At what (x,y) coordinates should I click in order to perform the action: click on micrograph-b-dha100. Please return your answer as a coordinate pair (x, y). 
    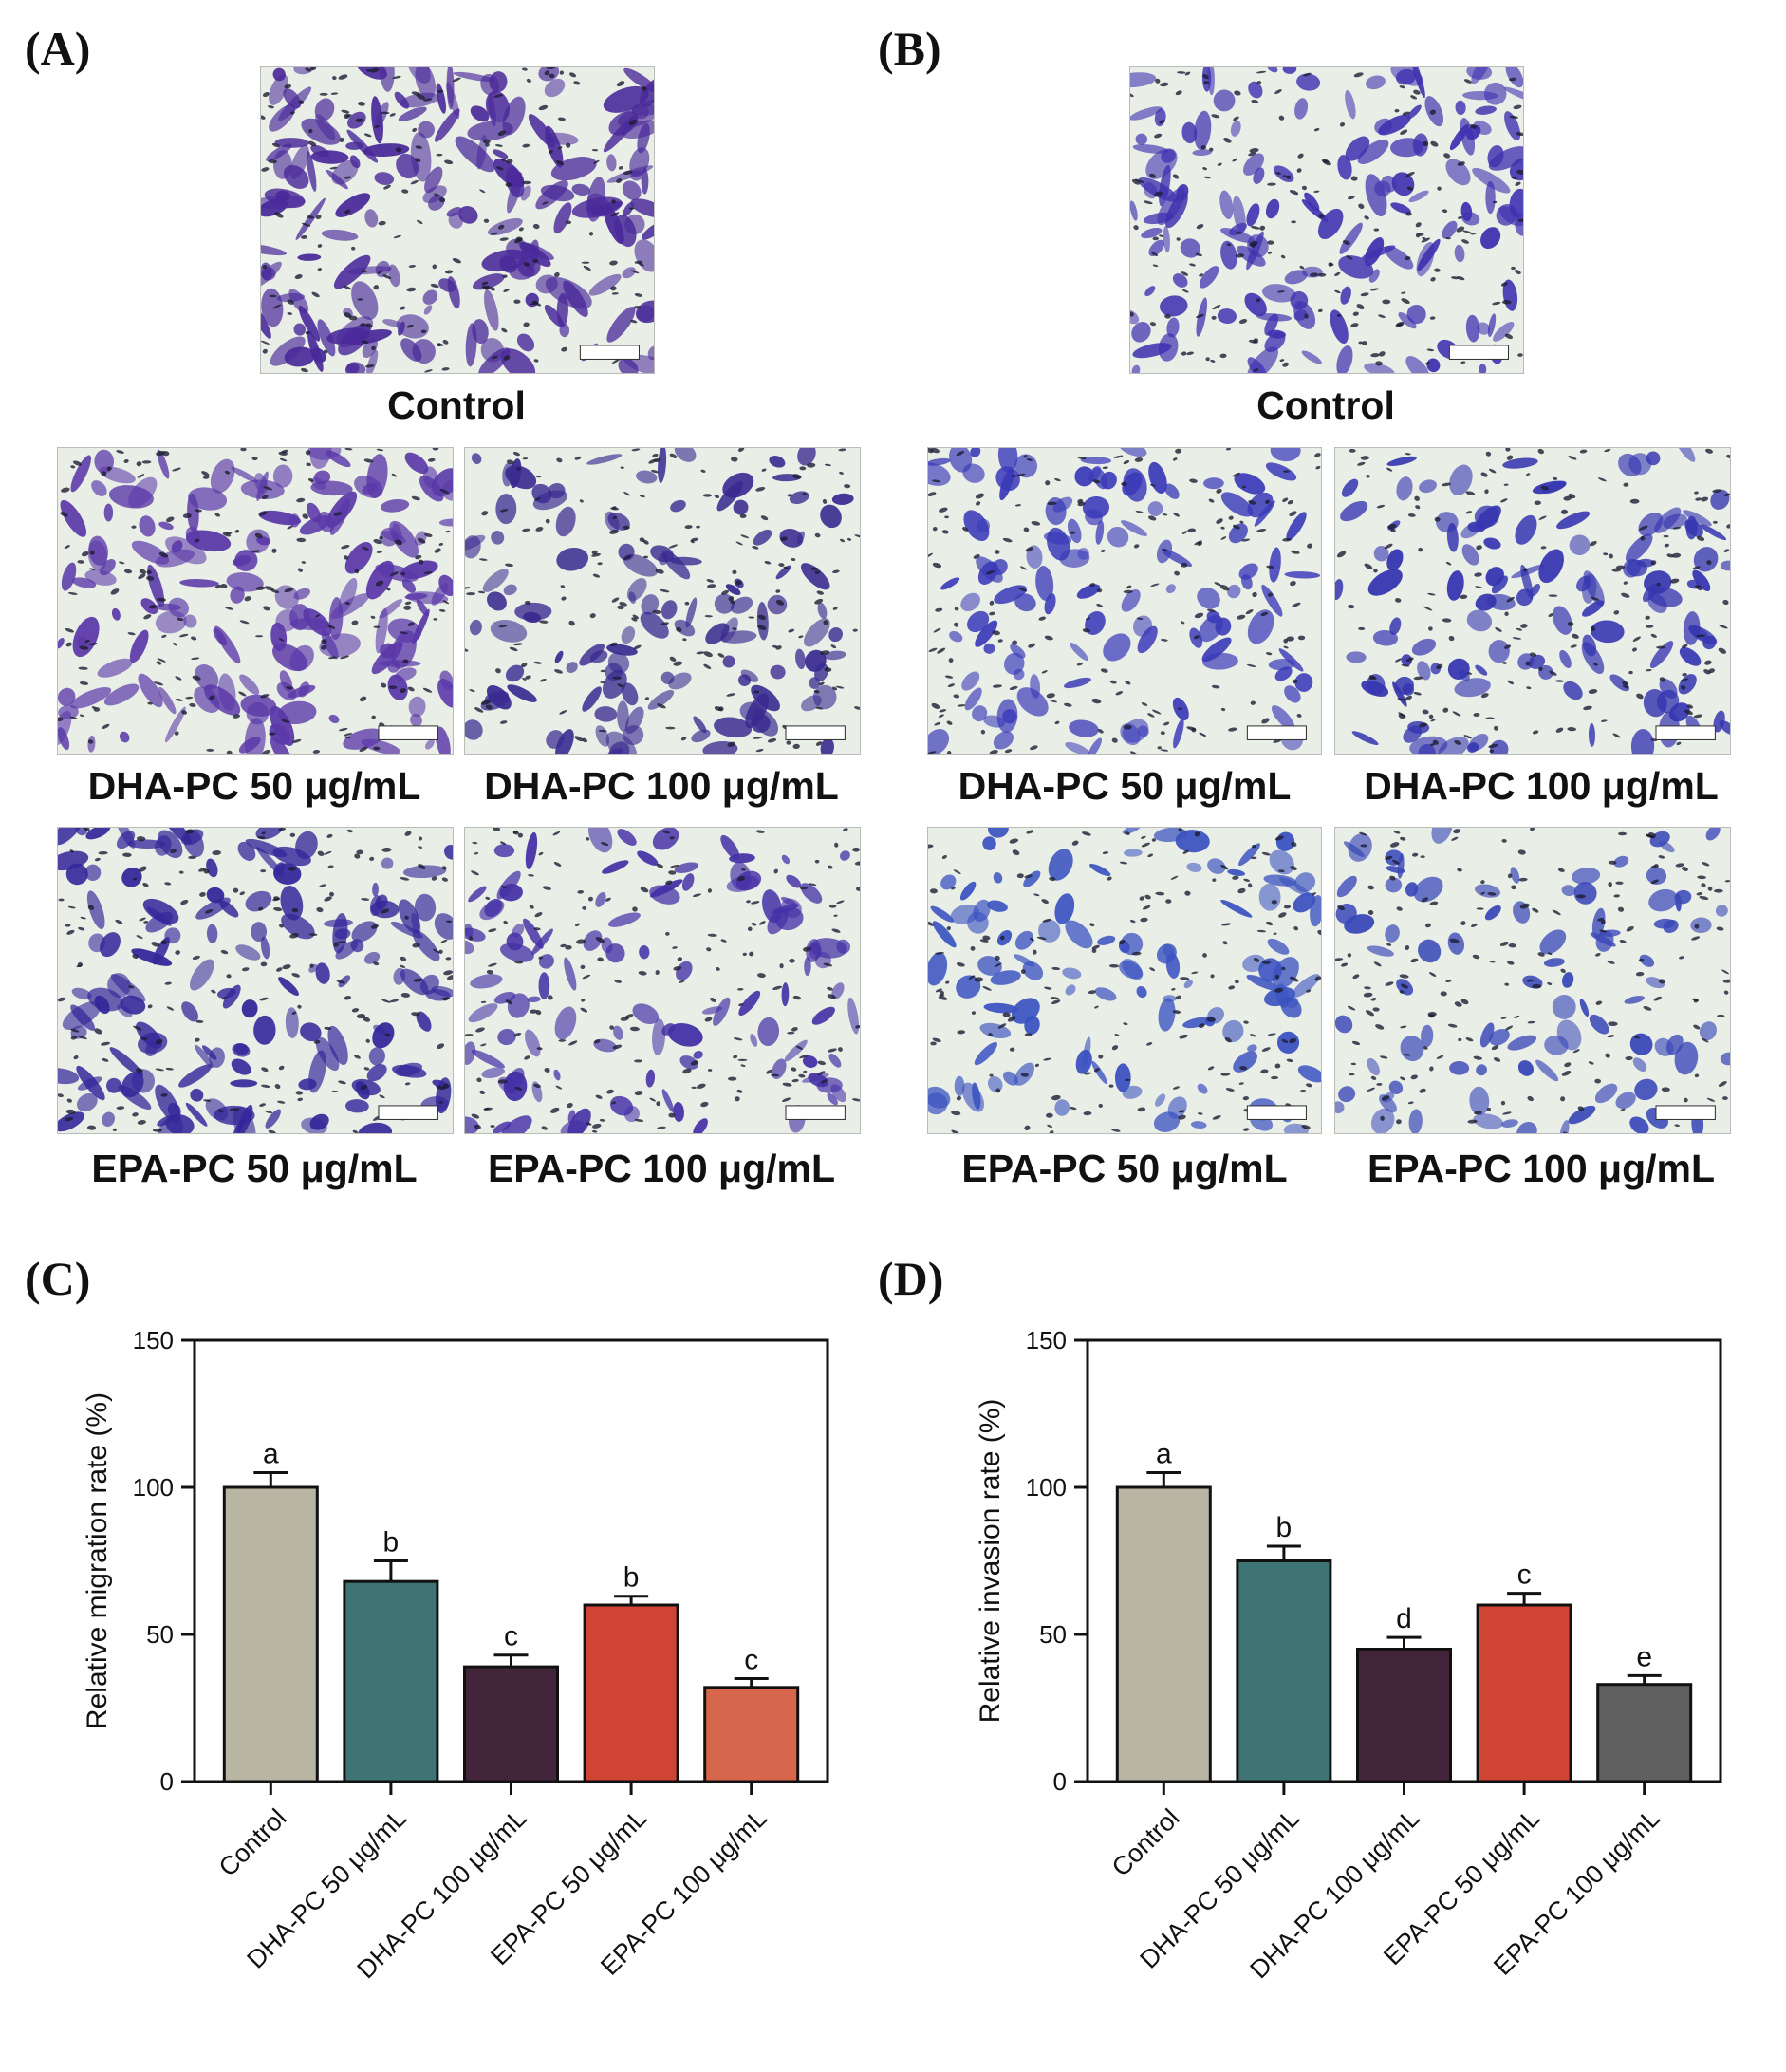
    Looking at the image, I should click on (1533, 601).